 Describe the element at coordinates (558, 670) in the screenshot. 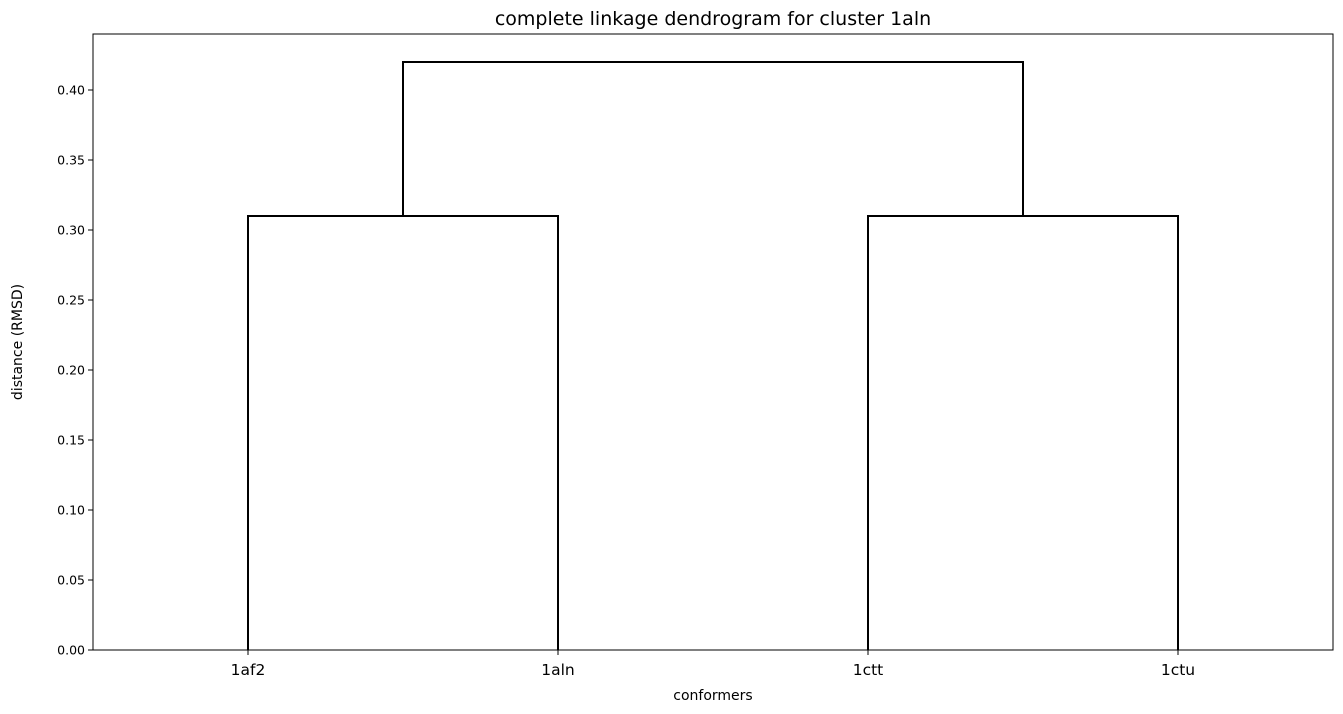

I see `leaf-label-1aln: 1aln` at that location.